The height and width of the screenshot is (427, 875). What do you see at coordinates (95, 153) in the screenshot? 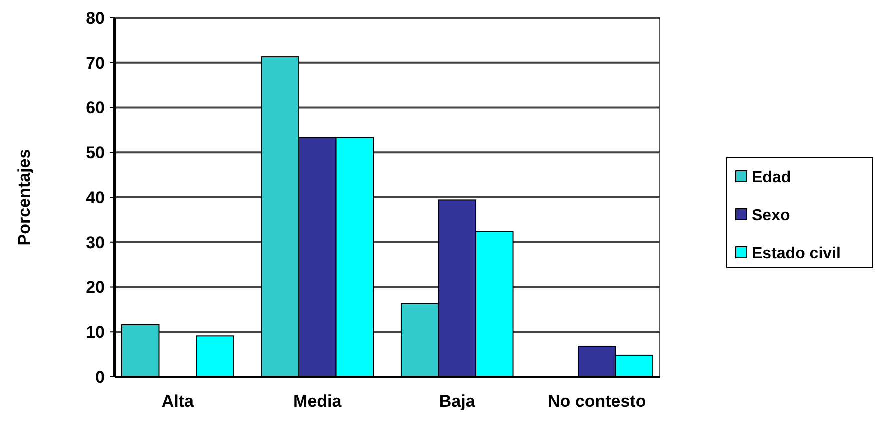
I see `y-tick-label: 50` at bounding box center [95, 153].